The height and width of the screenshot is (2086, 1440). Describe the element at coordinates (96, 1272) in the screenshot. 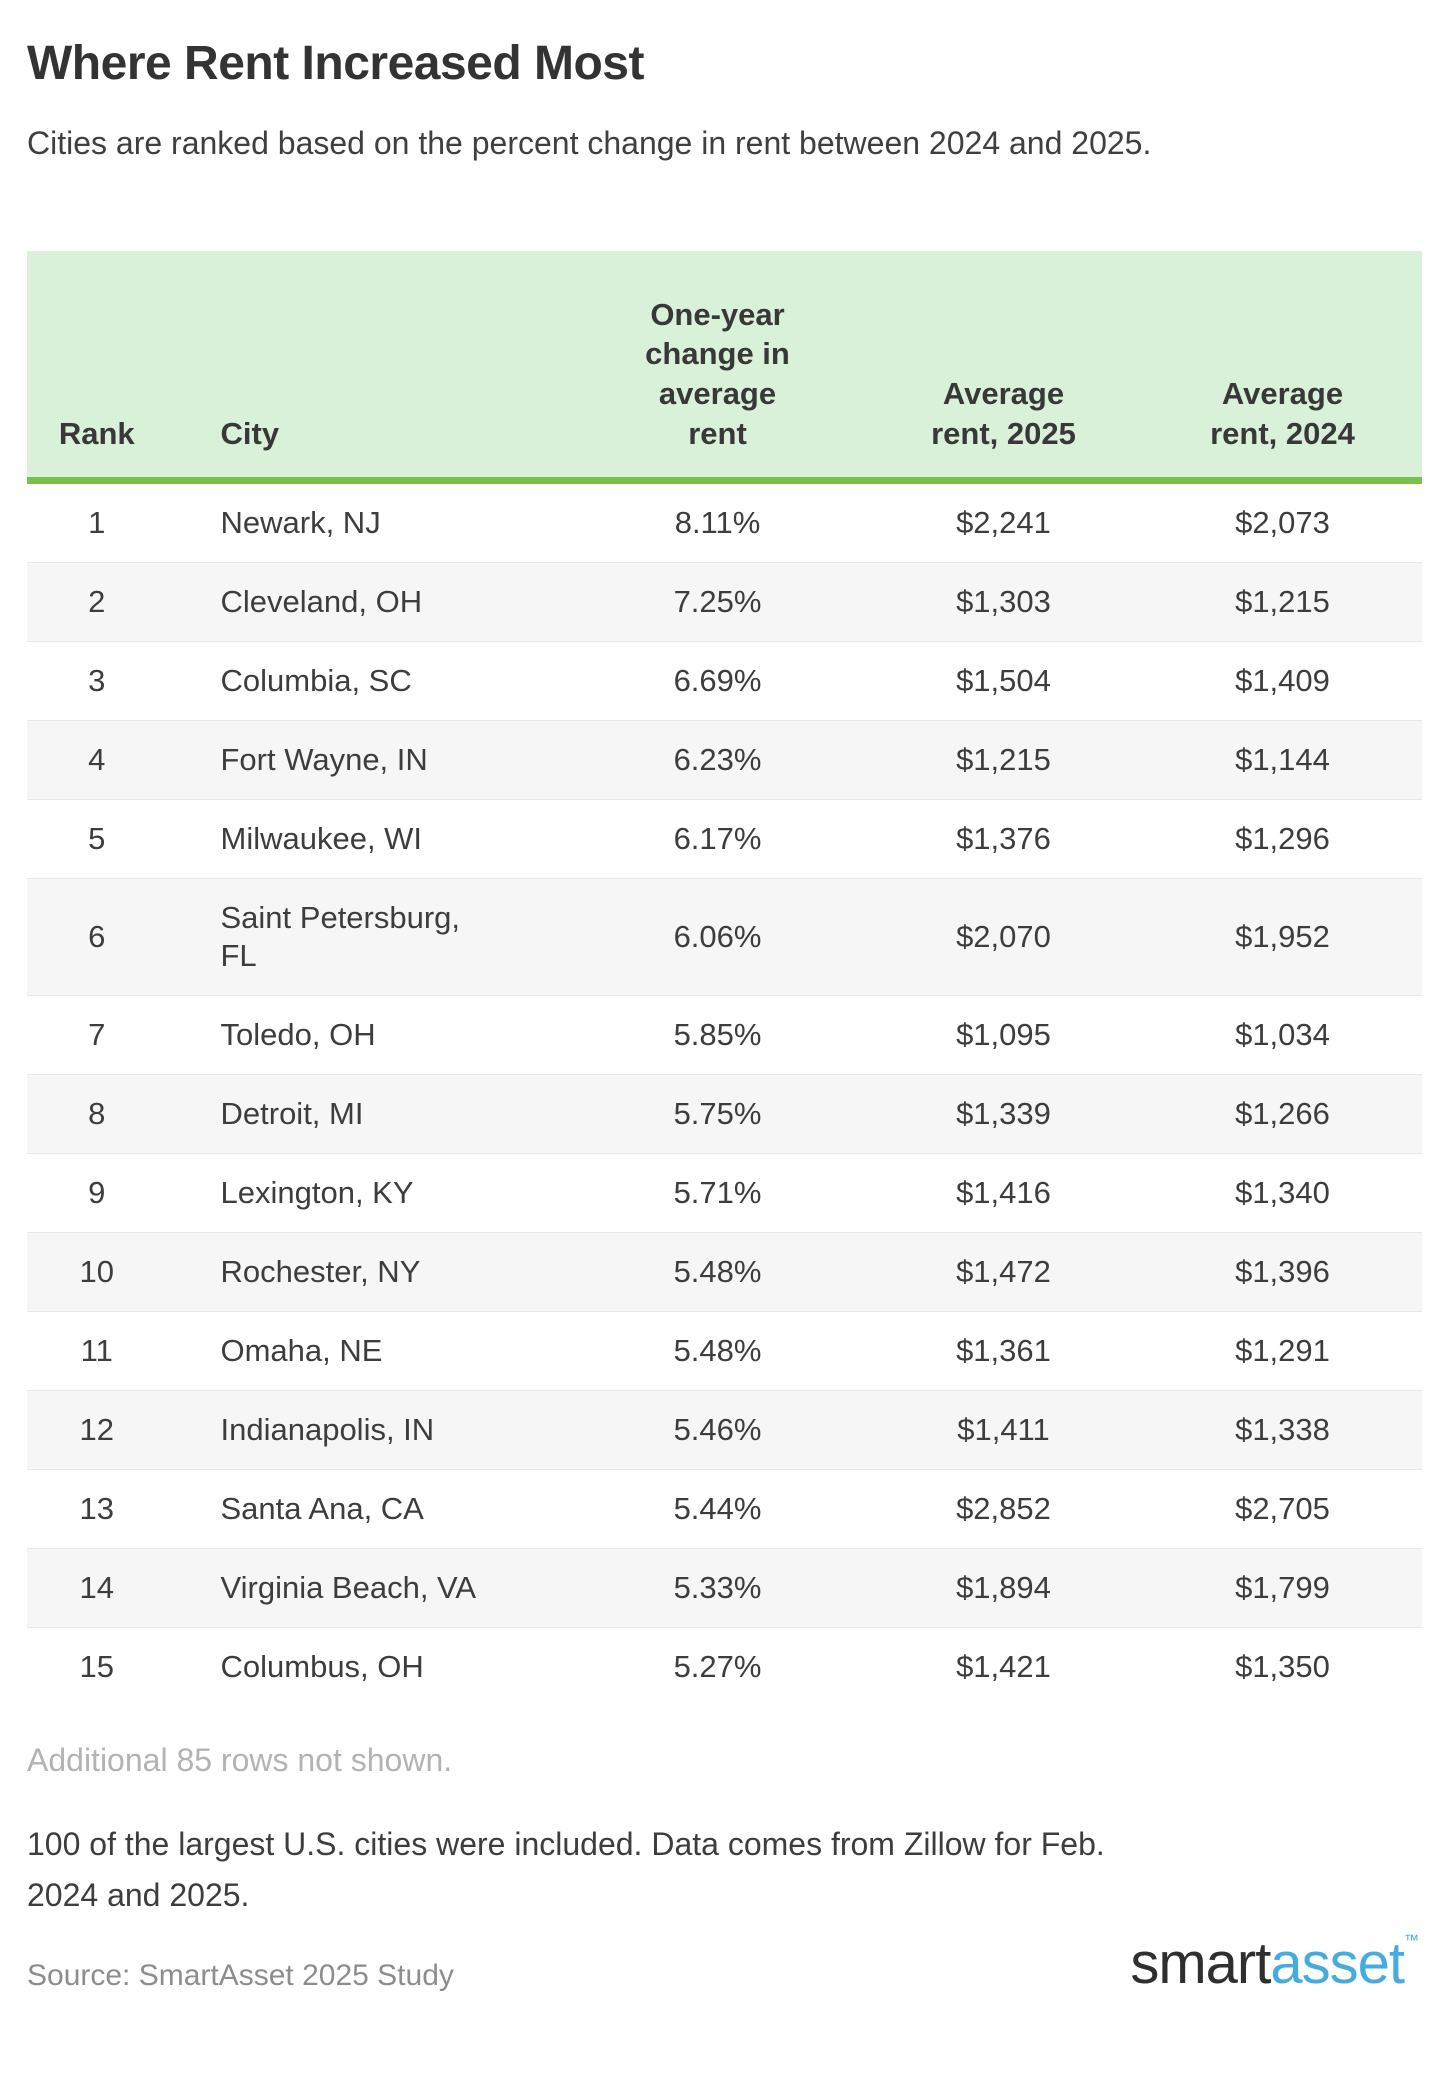

I see `rank-cell-text: 10` at that location.